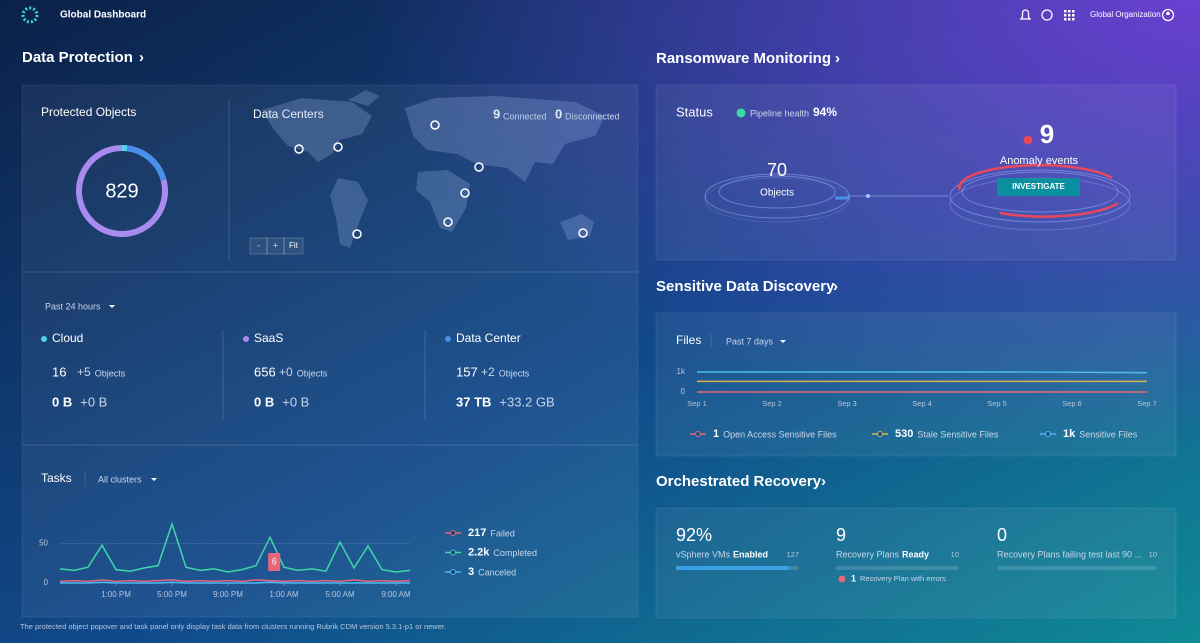 The height and width of the screenshot is (643, 1200). Describe the element at coordinates (1069, 434) in the screenshot. I see `legend-count: 1k` at that location.